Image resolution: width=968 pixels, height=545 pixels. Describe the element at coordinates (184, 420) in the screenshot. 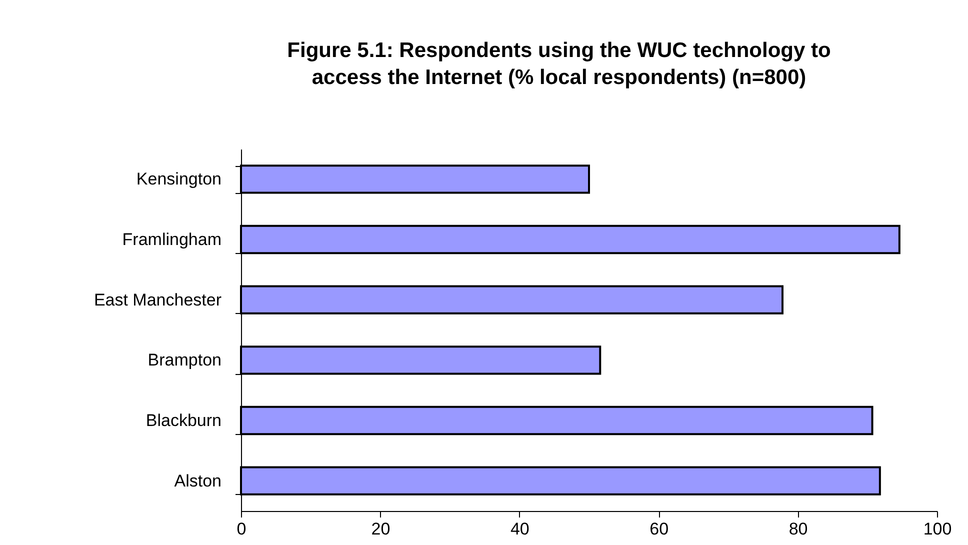

I see `y-tick-label: Blackburn` at that location.